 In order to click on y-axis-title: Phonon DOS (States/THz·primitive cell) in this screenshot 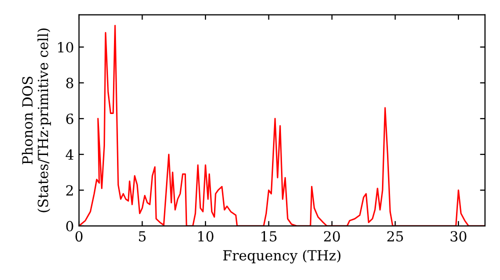, I will do `click(36, 120)`.